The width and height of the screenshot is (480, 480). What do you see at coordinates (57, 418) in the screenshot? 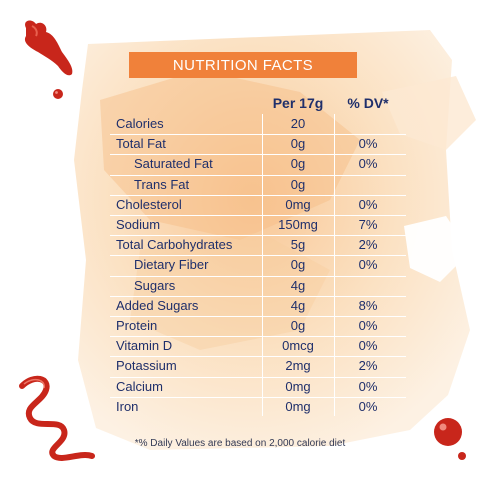
I see `ketchup-squiggle-icon` at bounding box center [57, 418].